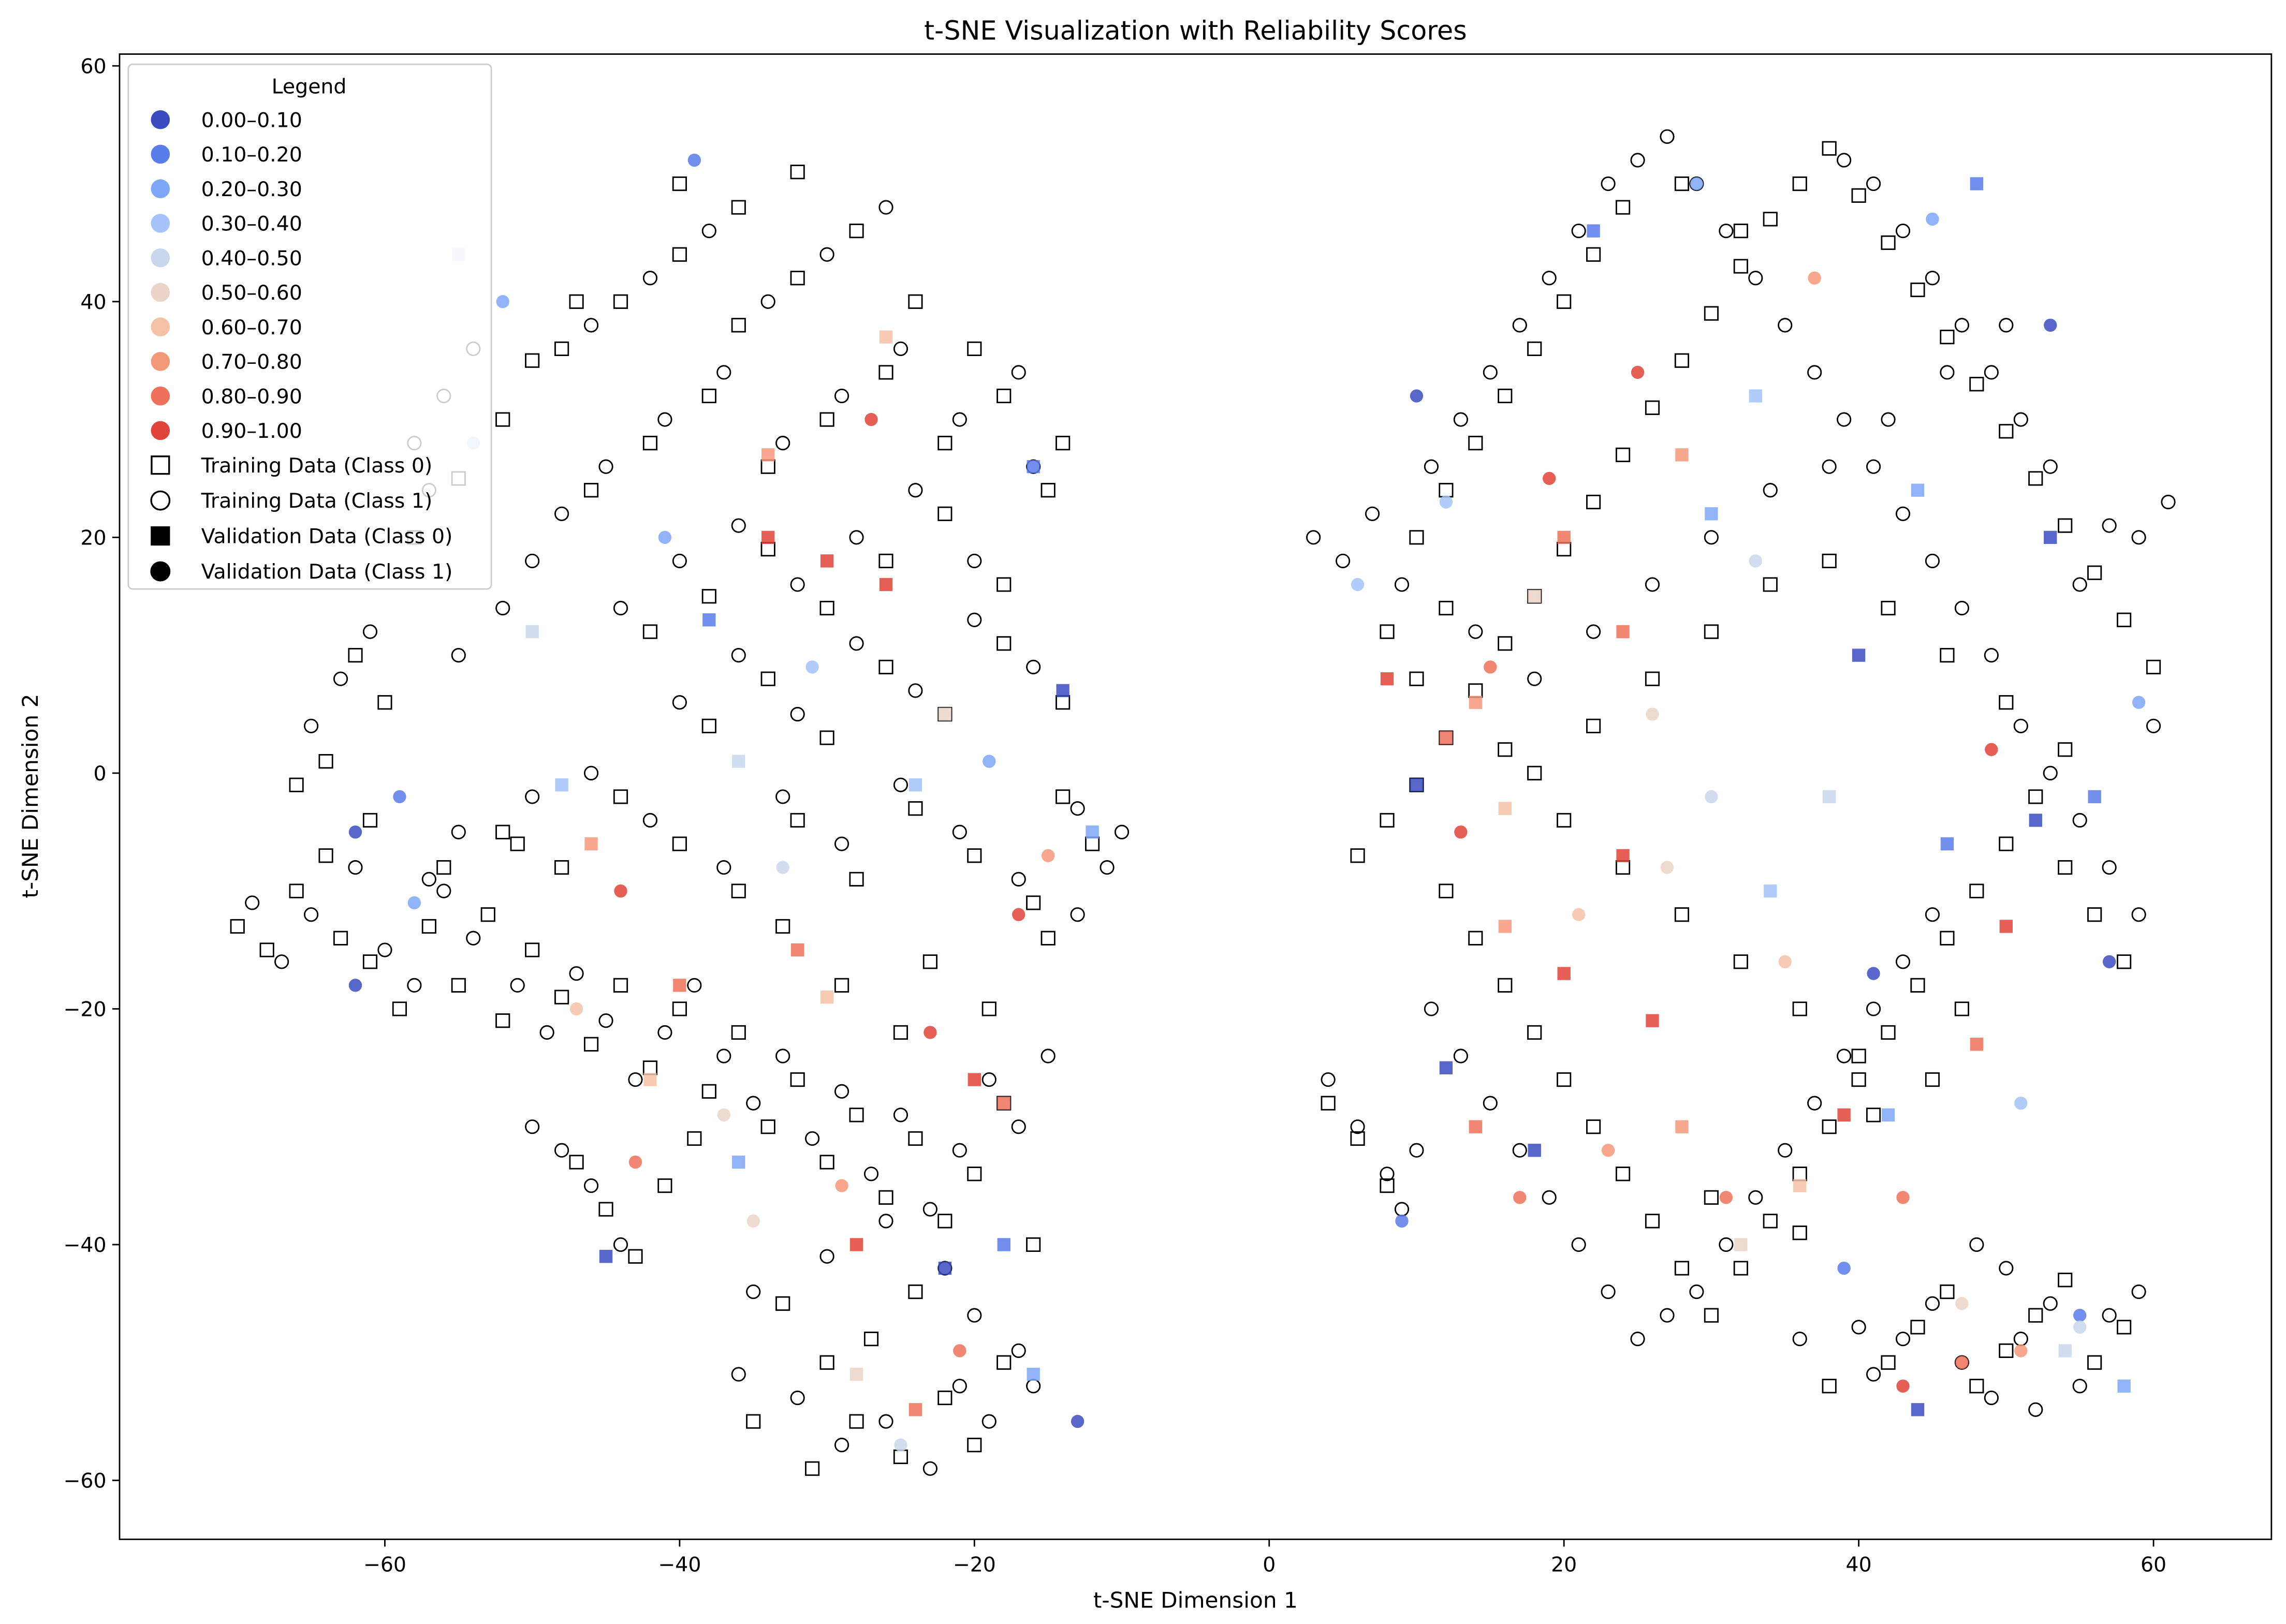 This screenshot has height=1624, width=2286. Describe the element at coordinates (160, 465) in the screenshot. I see `legend-marker-square` at that location.